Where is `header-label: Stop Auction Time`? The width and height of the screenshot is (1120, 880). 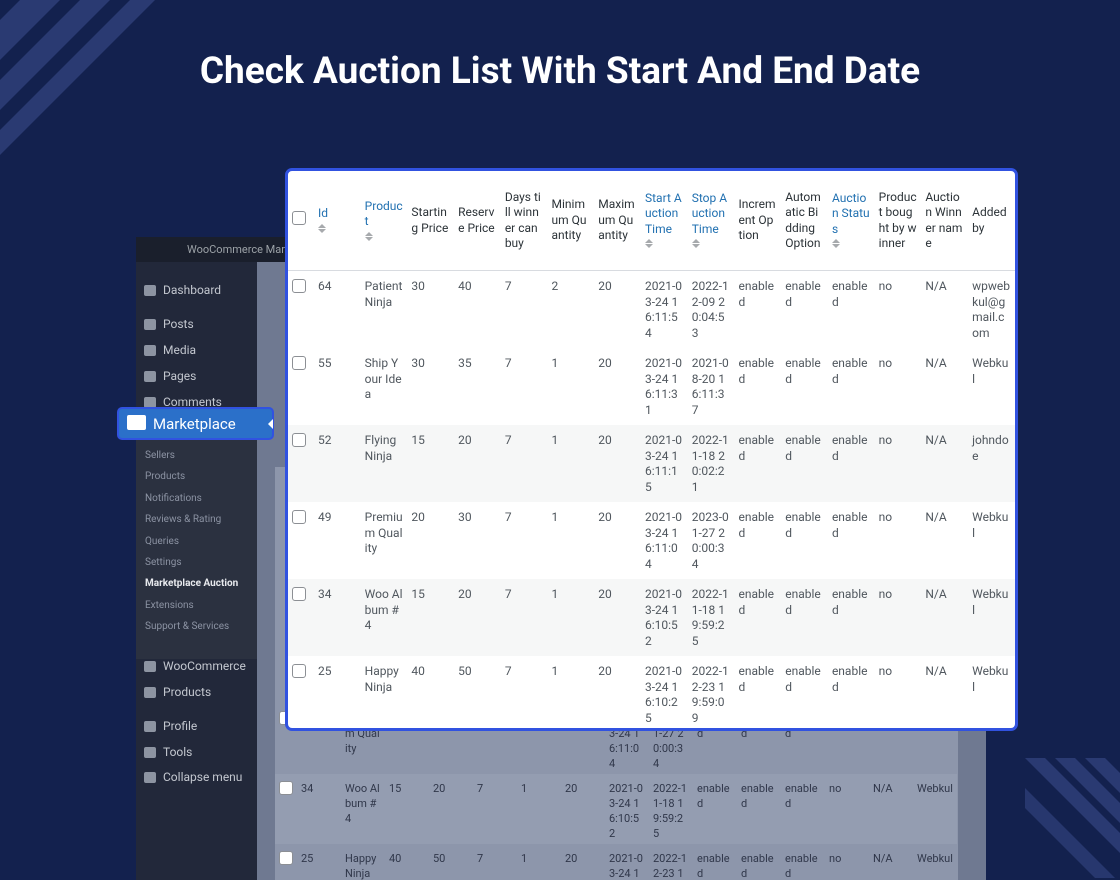
header-label: Stop Auction Time is located at coordinates (709, 213).